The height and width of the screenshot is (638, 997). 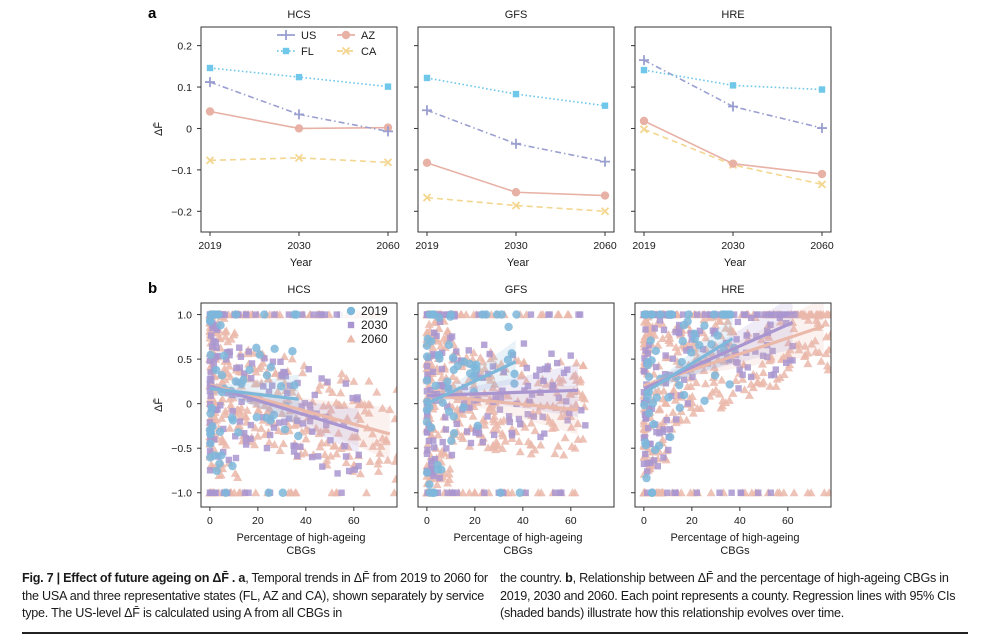 I want to click on panel-label-b: b, so click(x=152, y=288).